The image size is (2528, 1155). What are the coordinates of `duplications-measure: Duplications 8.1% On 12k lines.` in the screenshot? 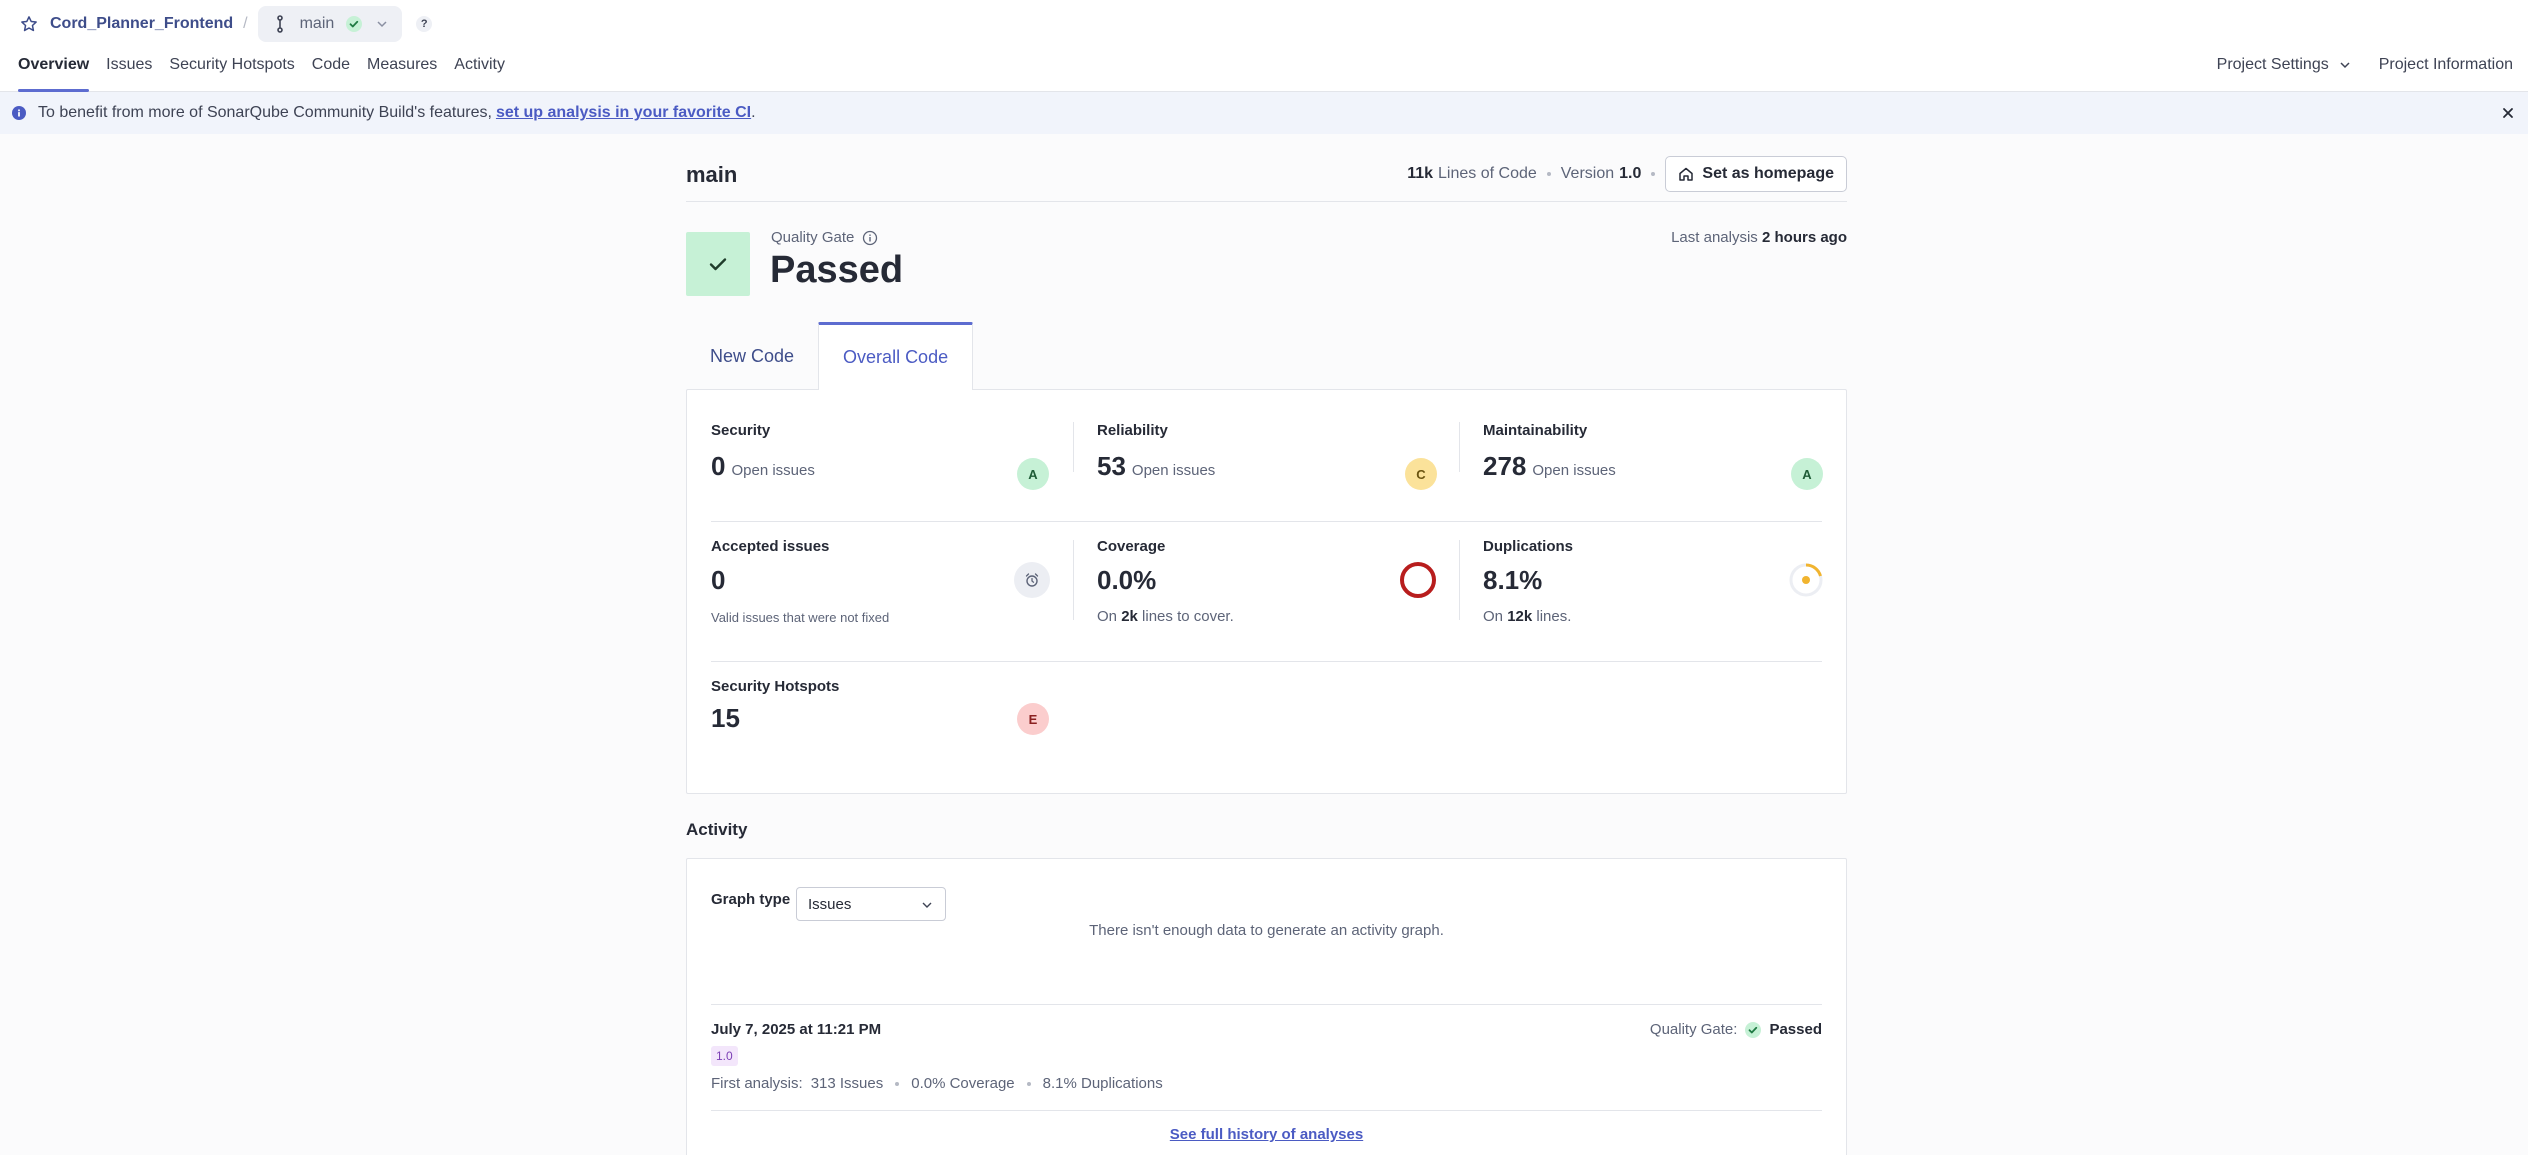 It's located at (1528, 581).